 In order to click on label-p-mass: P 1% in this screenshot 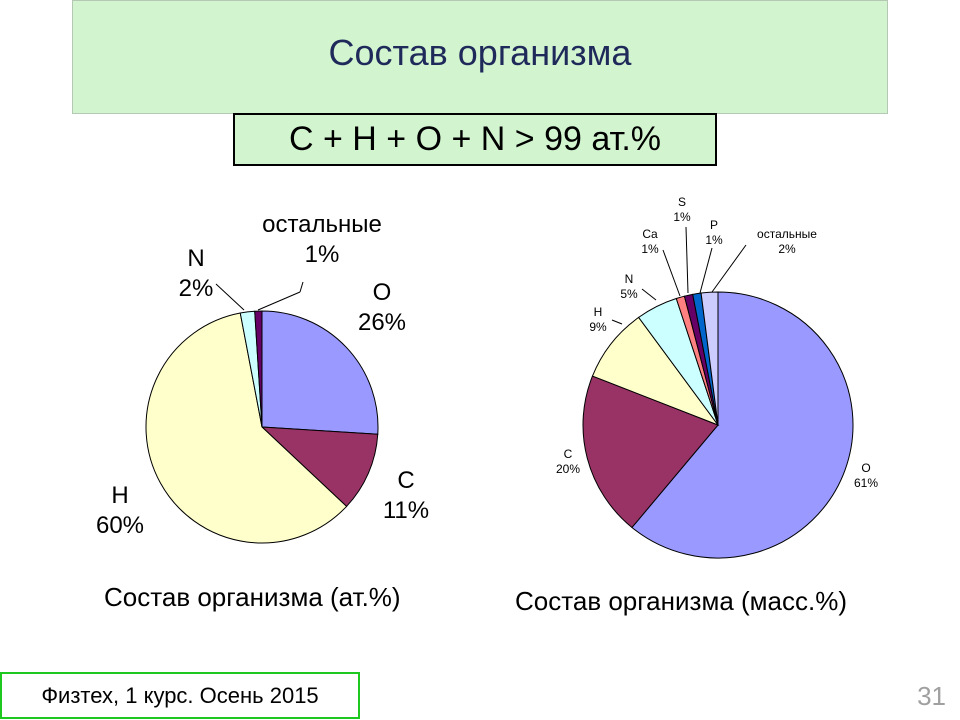, I will do `click(714, 232)`.